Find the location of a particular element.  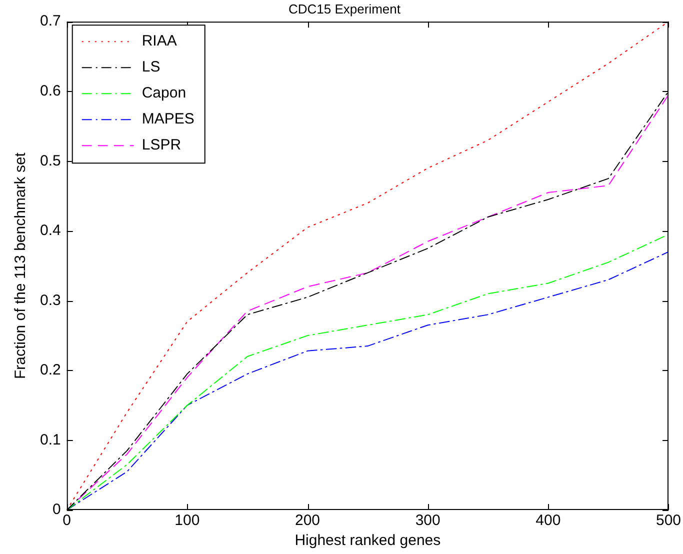

x-tick-label: 500 is located at coordinates (668, 521).